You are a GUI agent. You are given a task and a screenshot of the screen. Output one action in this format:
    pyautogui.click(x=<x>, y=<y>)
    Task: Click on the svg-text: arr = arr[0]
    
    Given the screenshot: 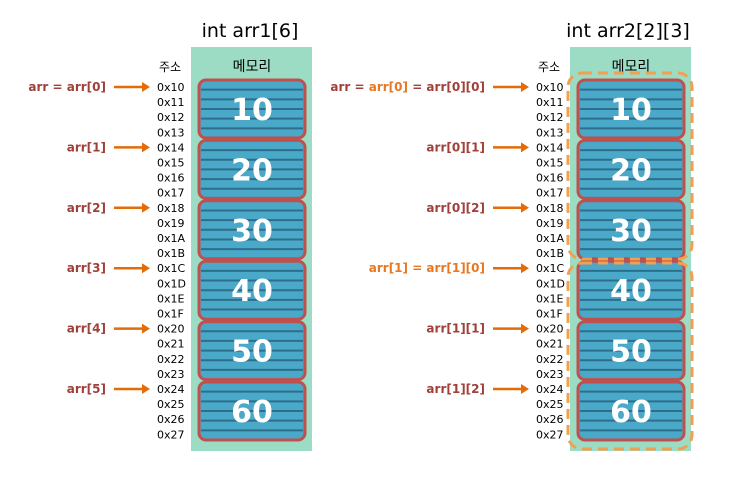 What is the action you would take?
    pyautogui.click(x=67, y=87)
    